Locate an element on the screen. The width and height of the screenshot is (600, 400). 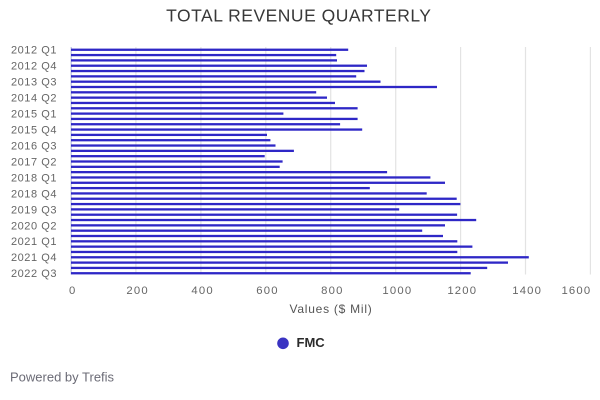
svg-text: 1200 is located at coordinates (462, 291).